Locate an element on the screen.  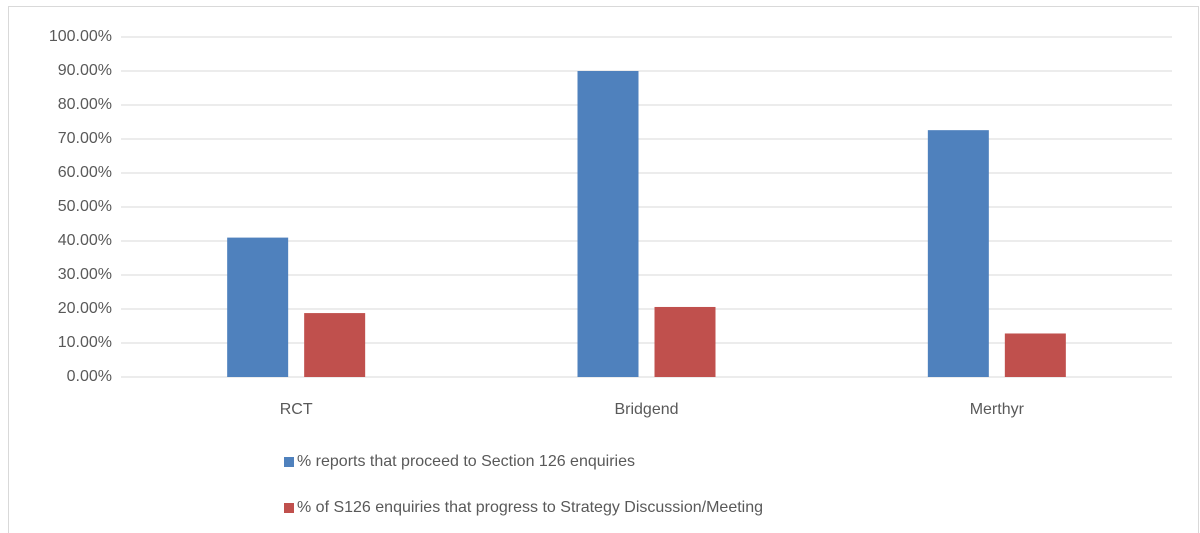
x-tick-label: RCT is located at coordinates (296, 409).